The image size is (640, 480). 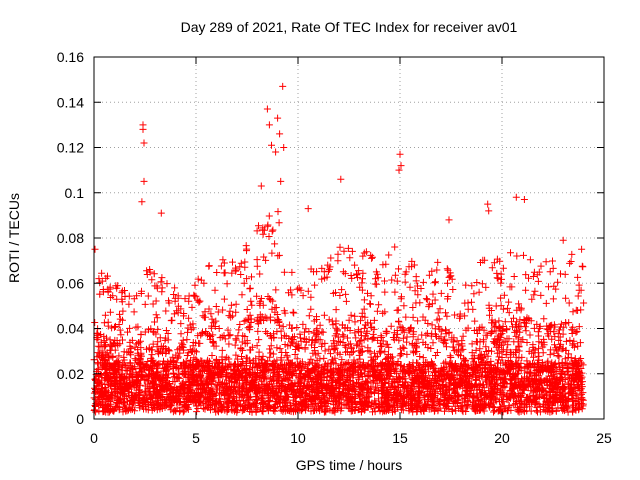 I want to click on y-tick-label: 0, so click(x=80, y=419).